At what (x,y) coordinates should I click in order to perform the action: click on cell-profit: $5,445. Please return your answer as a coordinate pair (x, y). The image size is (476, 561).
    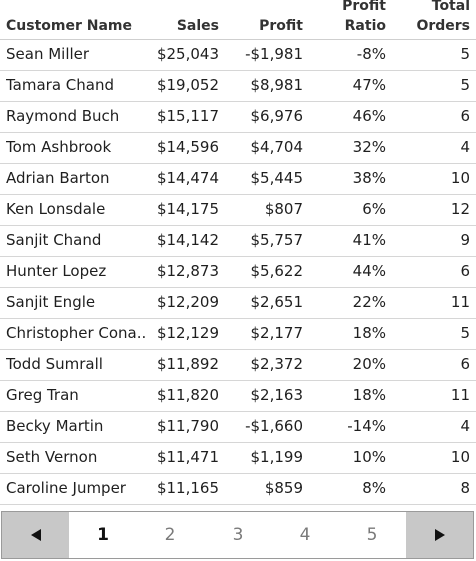
    Looking at the image, I should click on (277, 178).